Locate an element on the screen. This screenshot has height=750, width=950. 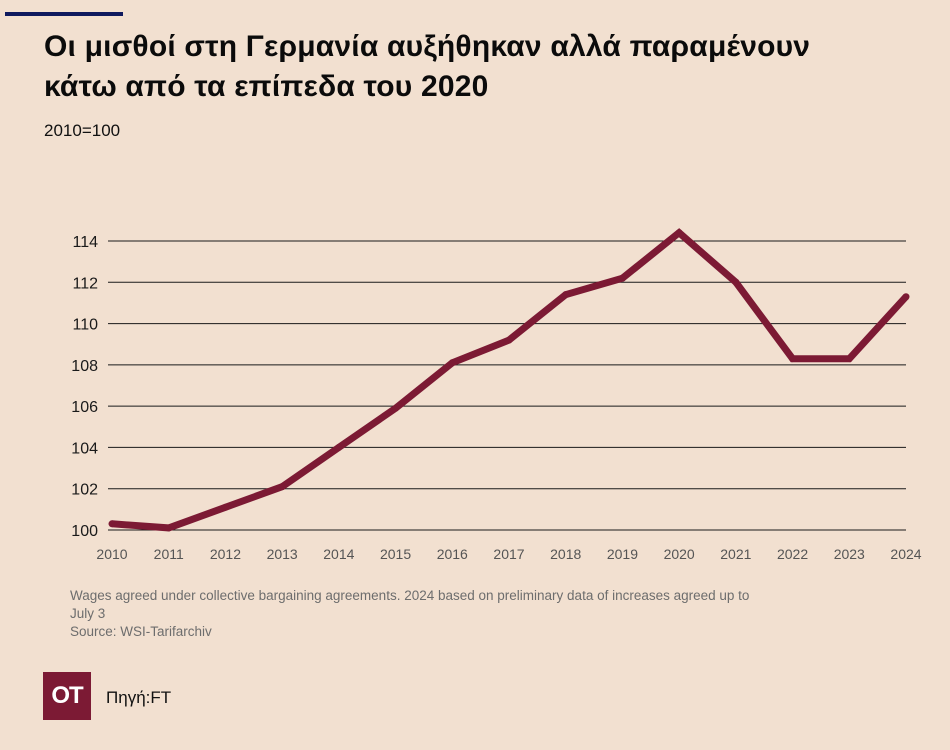
data-point-2013 is located at coordinates (282, 487).